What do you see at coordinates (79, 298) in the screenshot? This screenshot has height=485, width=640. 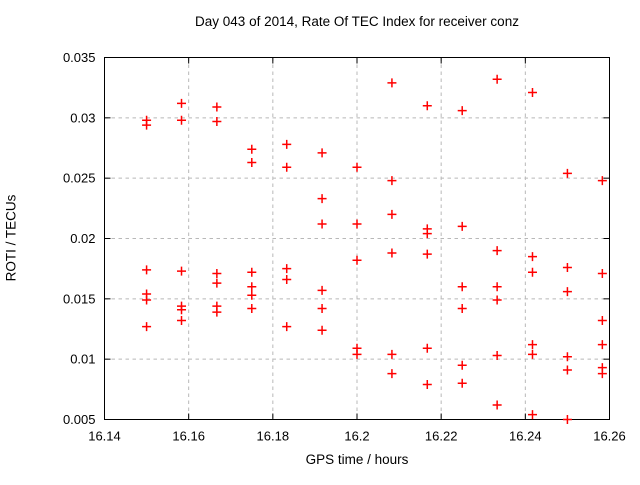 I see `y-tick-label: 0.015` at bounding box center [79, 298].